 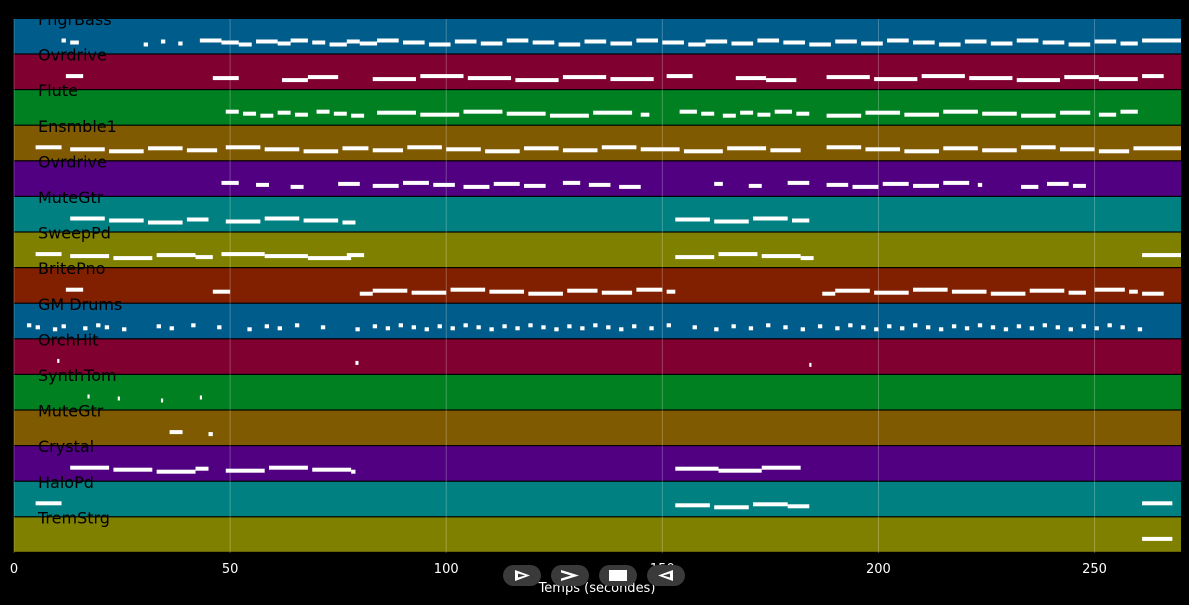 I want to click on track-label: Crystal, so click(x=66, y=446).